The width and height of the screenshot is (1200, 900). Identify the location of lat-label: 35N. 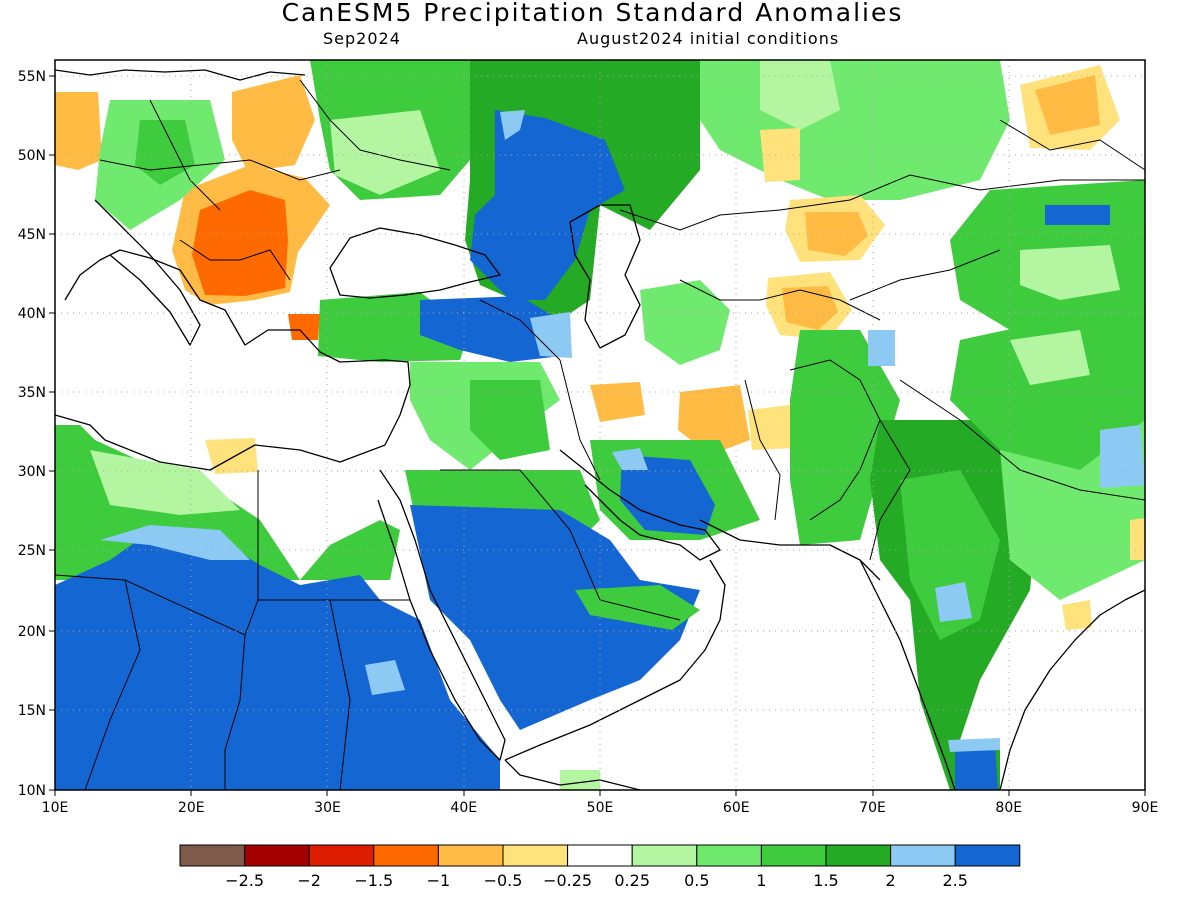
(32, 393).